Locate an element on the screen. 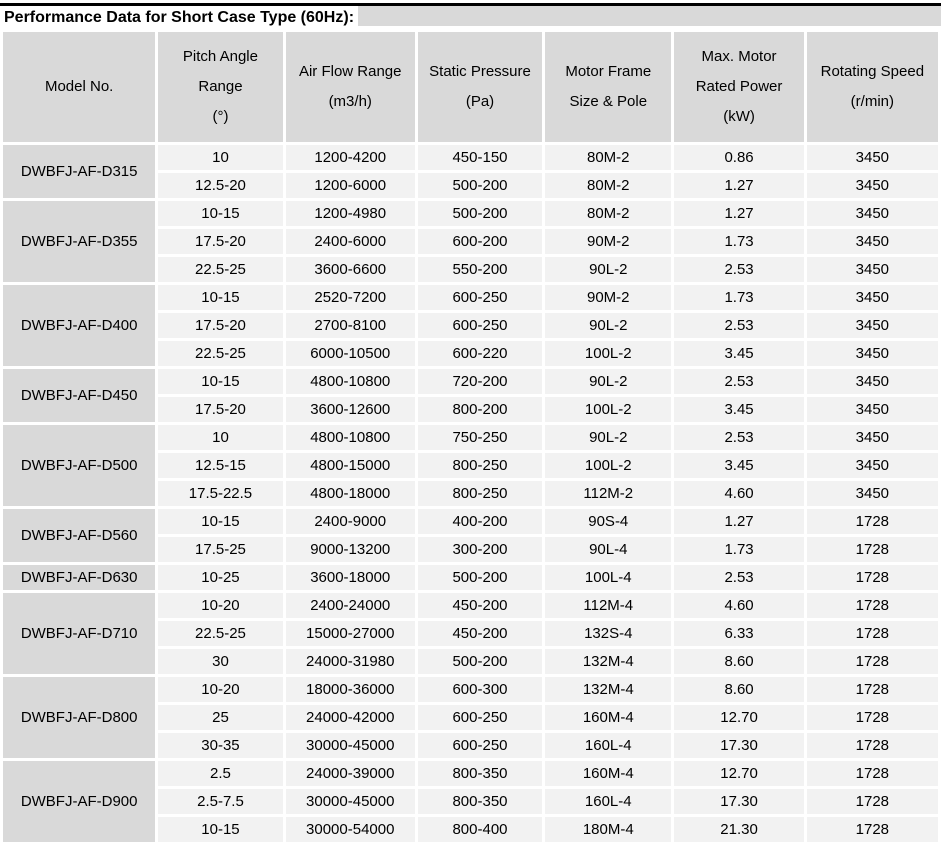 The height and width of the screenshot is (857, 941). data-cell: 600-300 is located at coordinates (480, 689).